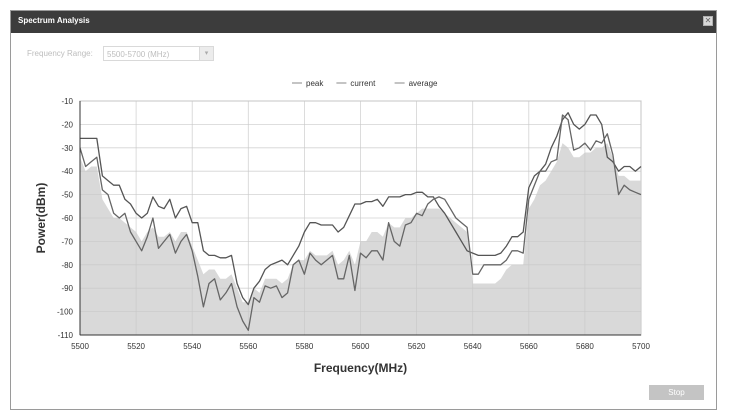 This screenshot has width=732, height=420. I want to click on frequency-range-label: Frequency Range:, so click(60, 53).